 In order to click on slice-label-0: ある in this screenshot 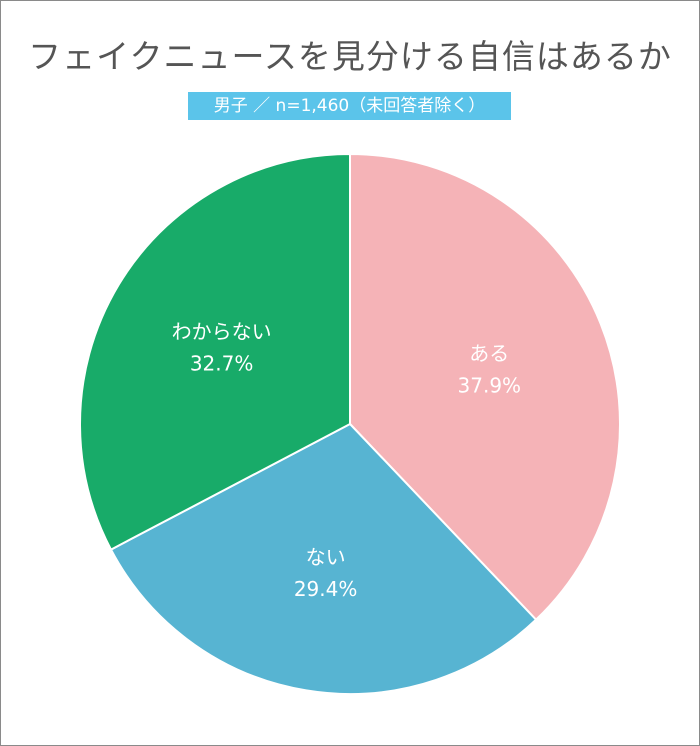, I will do `click(489, 353)`.